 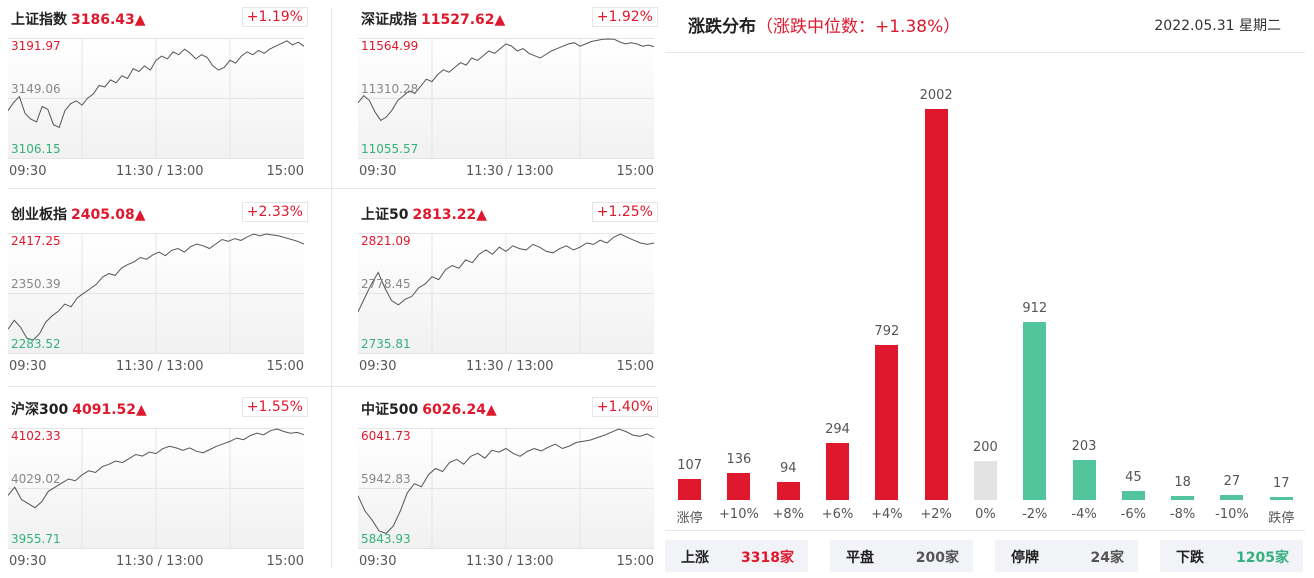 What do you see at coordinates (736, 556) in the screenshot?
I see `summary-up-box: 上涨 3318家` at bounding box center [736, 556].